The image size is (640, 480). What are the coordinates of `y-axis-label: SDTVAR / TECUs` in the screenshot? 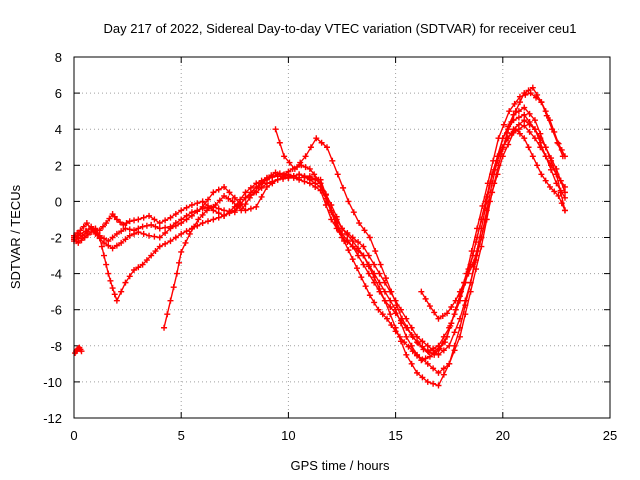 It's located at (15, 236).